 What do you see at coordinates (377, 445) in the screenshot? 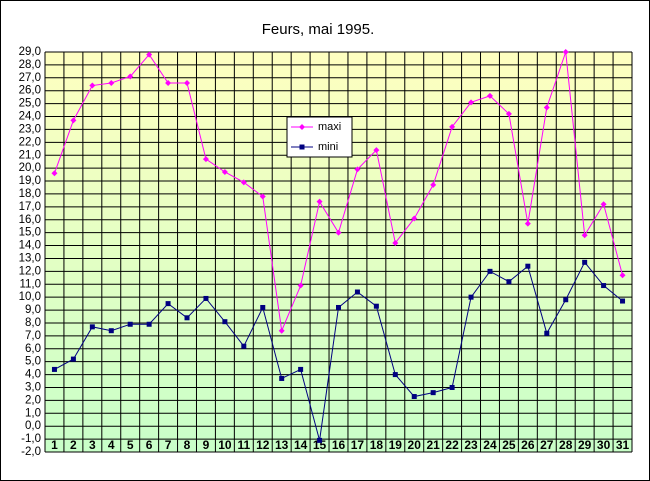
I see `x-tick-label: 18` at bounding box center [377, 445].